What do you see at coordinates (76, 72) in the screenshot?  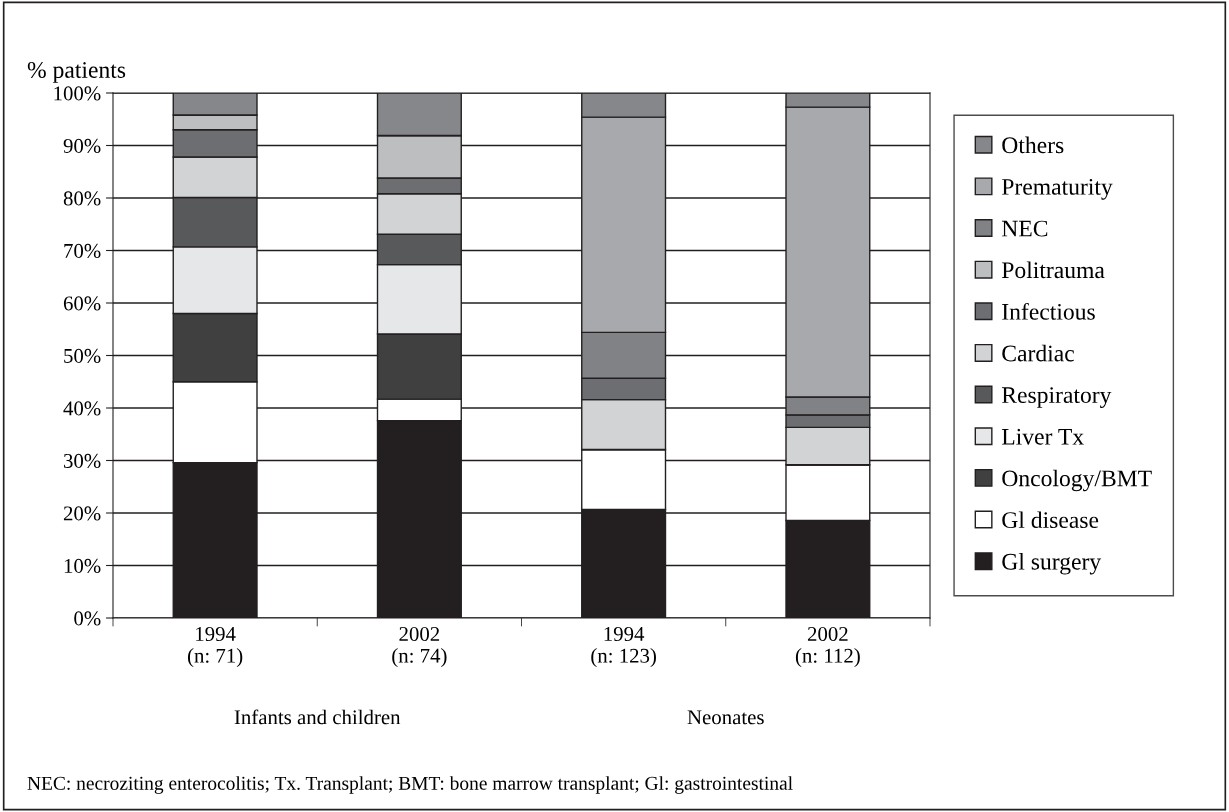 I see `y-axis-title: % patients` at bounding box center [76, 72].